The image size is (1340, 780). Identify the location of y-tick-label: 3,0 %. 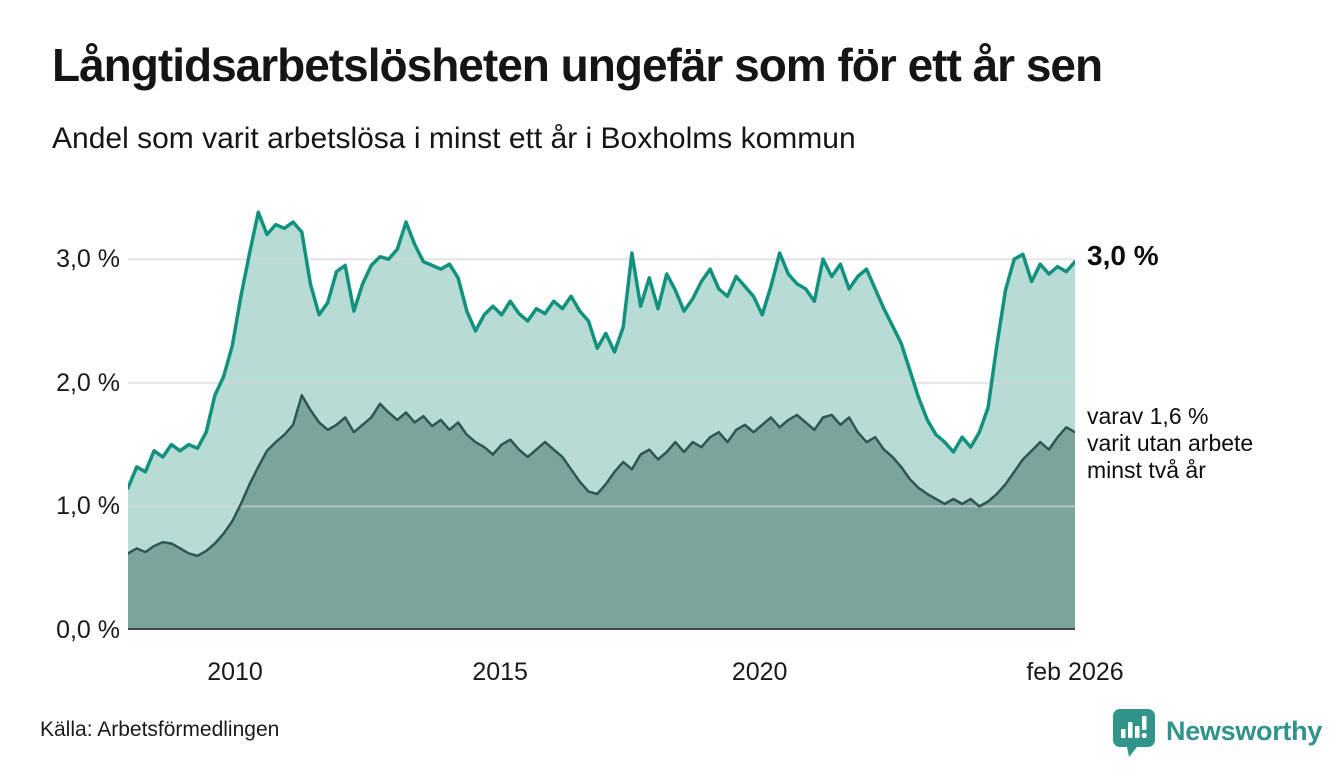
(88, 259).